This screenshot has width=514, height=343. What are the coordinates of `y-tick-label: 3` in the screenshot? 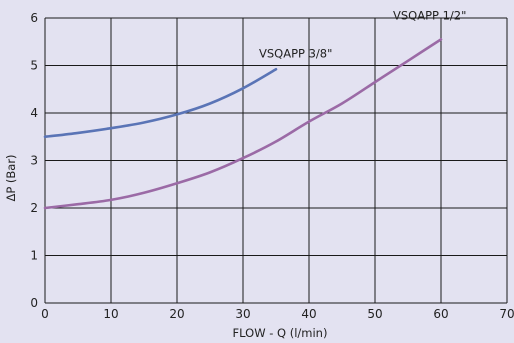 It's located at (34, 161).